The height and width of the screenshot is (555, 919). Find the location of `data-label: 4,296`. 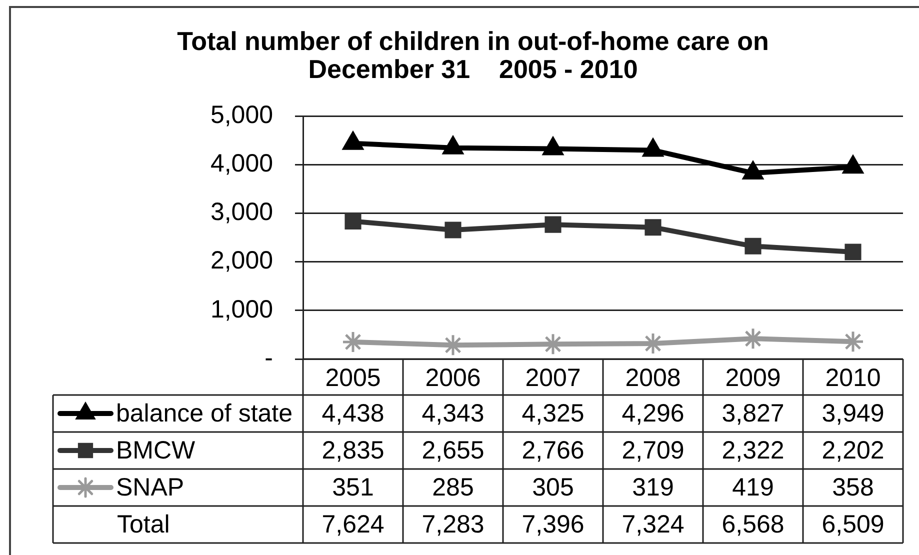

data-label: 4,296 is located at coordinates (653, 413).